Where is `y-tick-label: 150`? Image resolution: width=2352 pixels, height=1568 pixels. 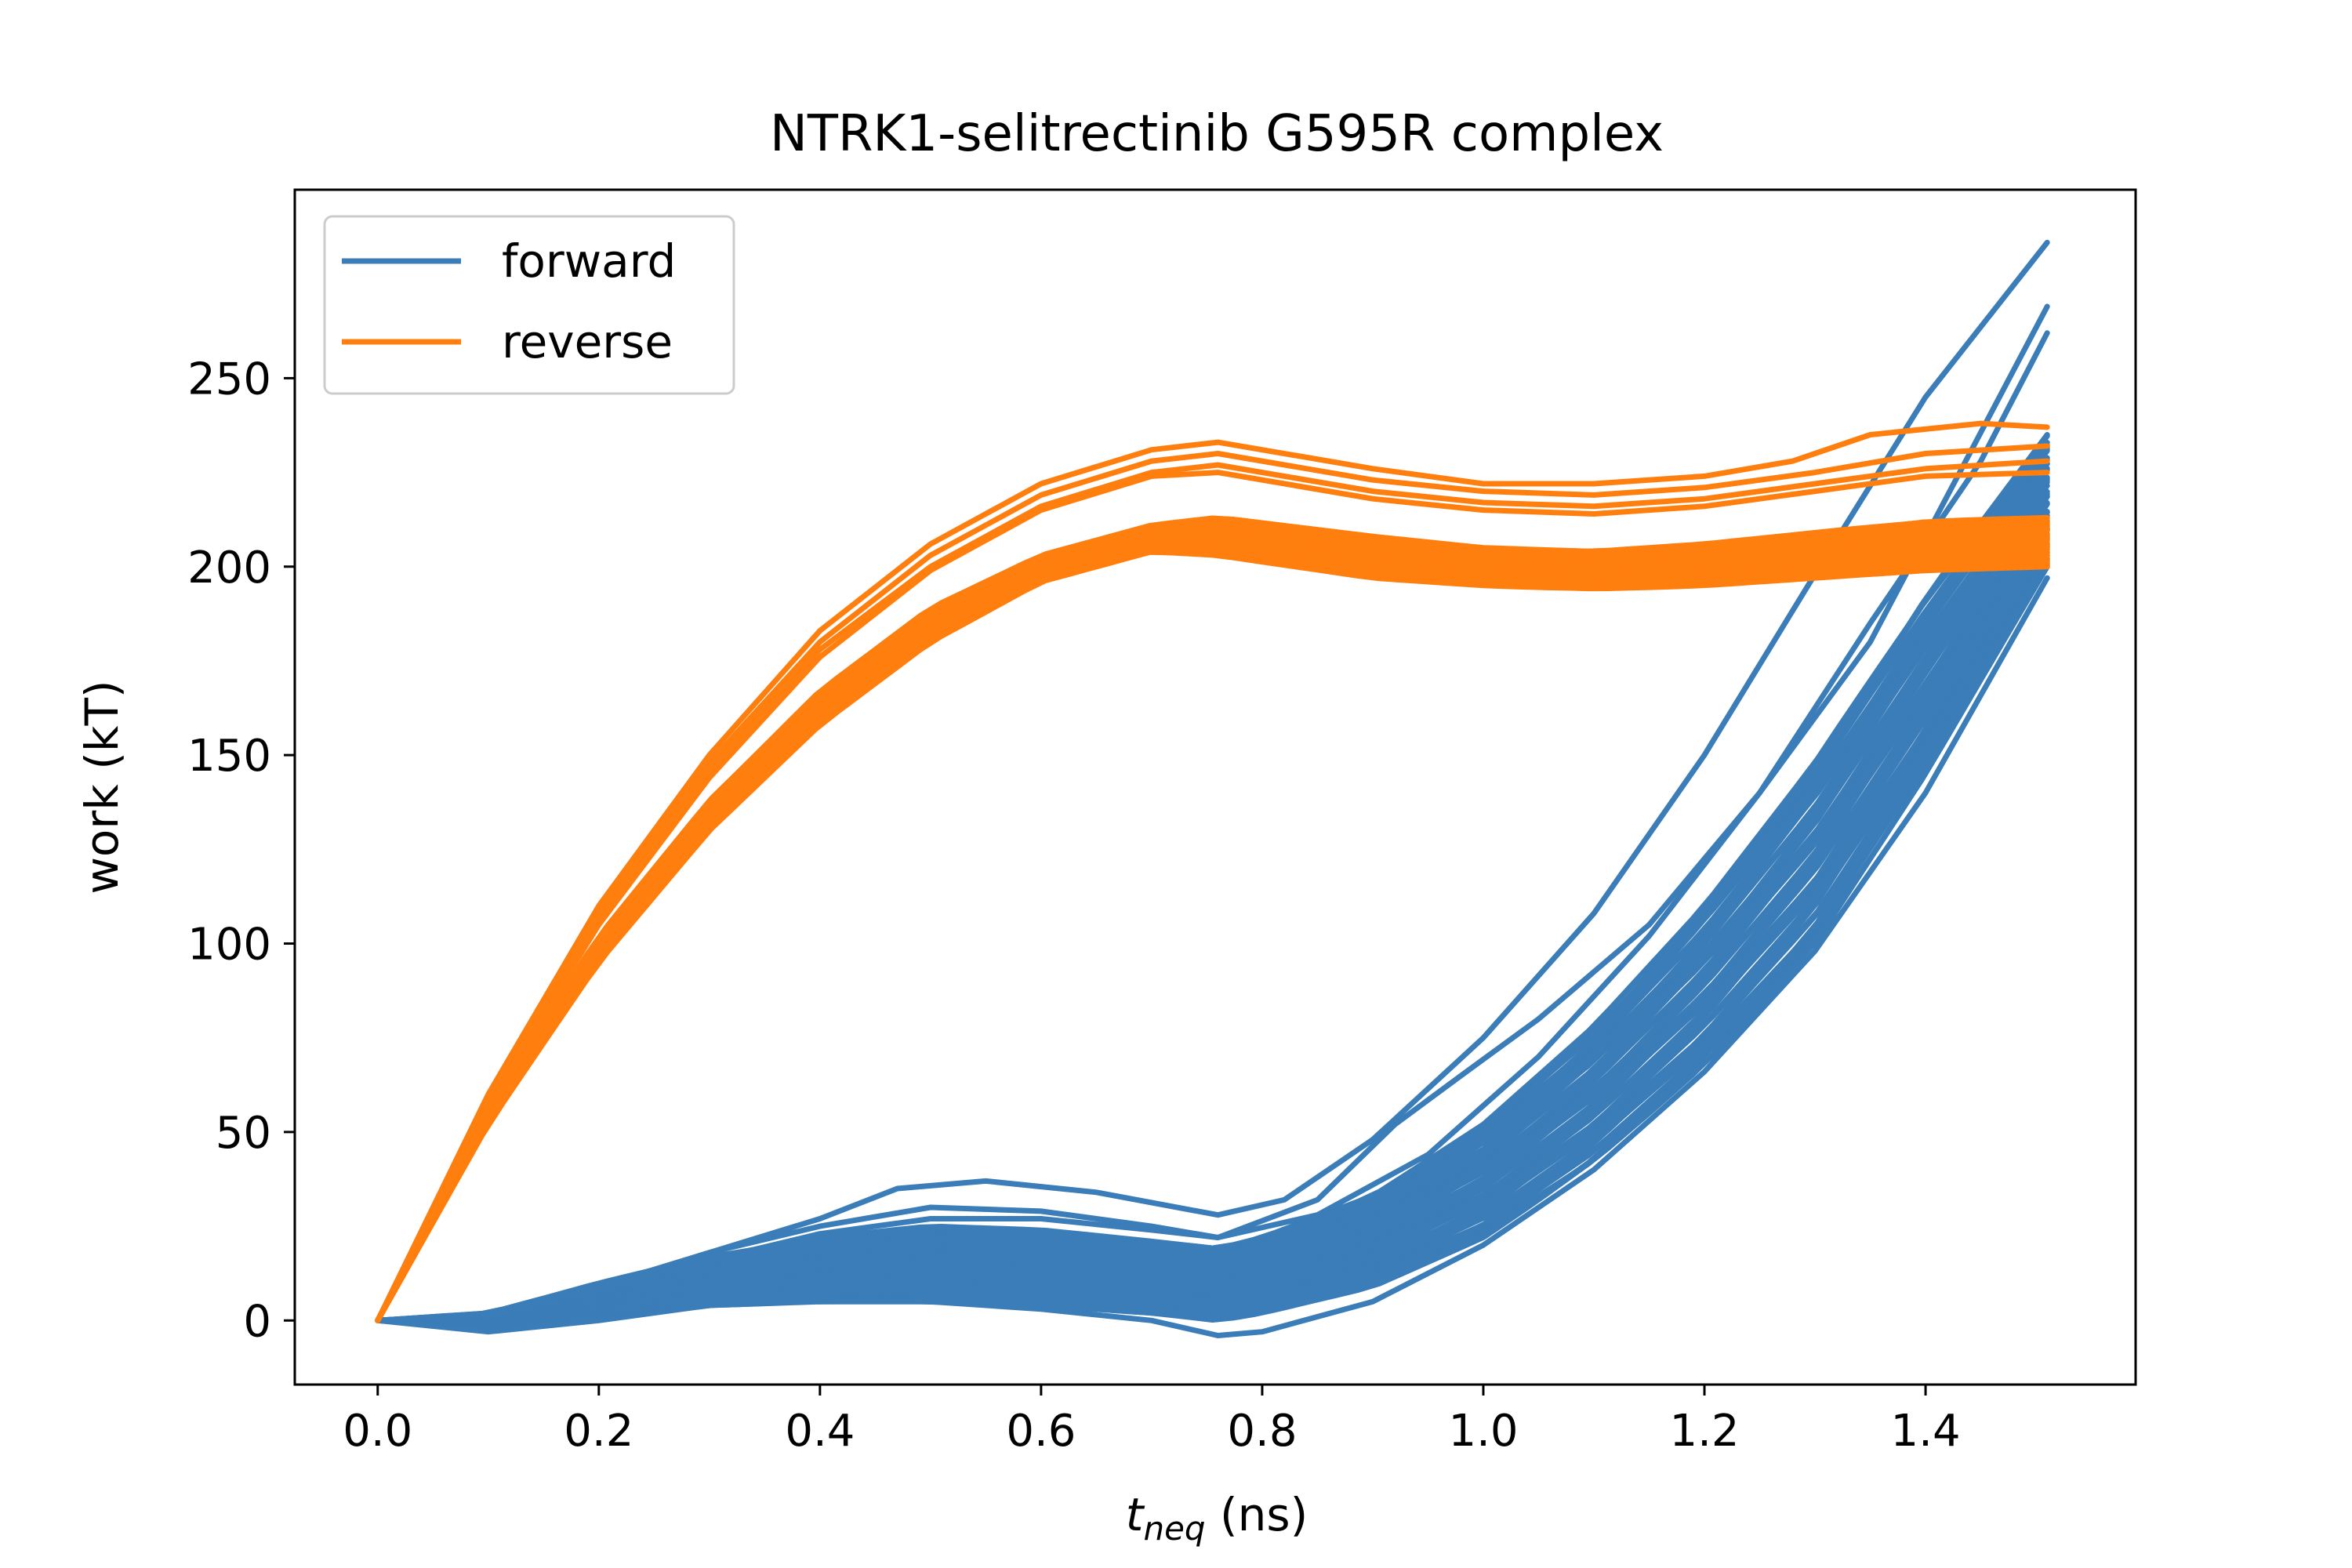 y-tick-label: 150 is located at coordinates (229, 756).